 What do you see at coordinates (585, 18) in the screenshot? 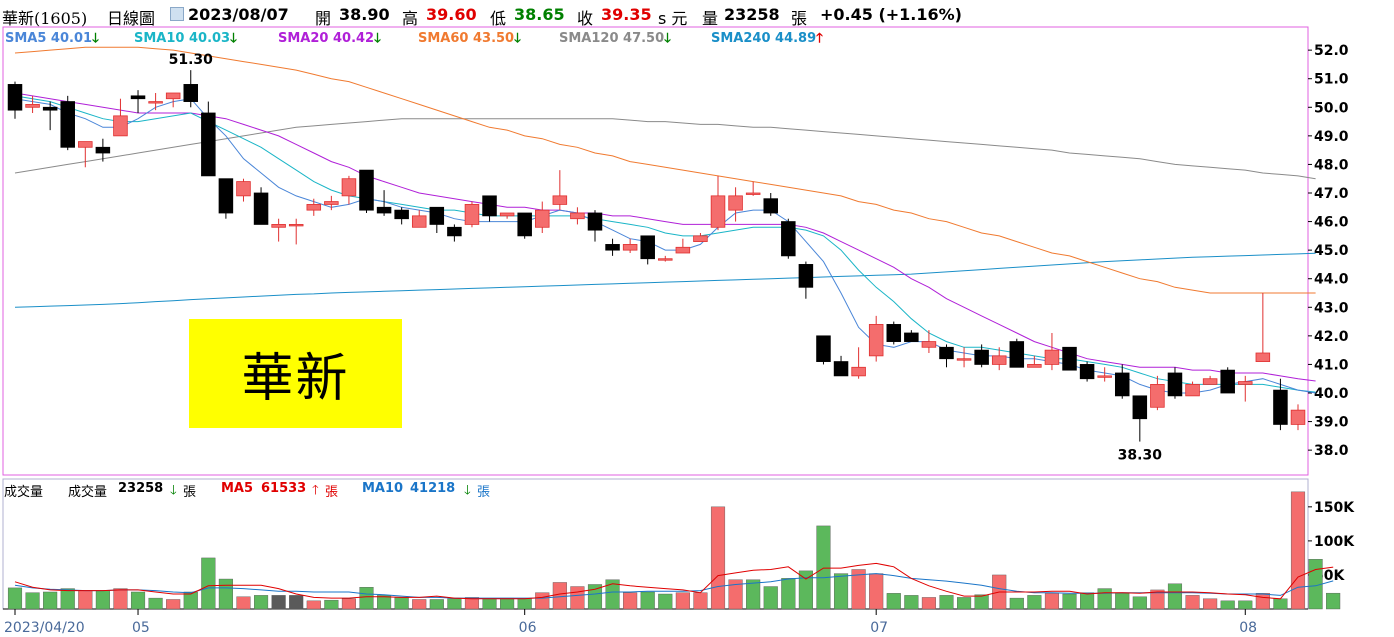
I see `close-label: 收` at bounding box center [585, 18].